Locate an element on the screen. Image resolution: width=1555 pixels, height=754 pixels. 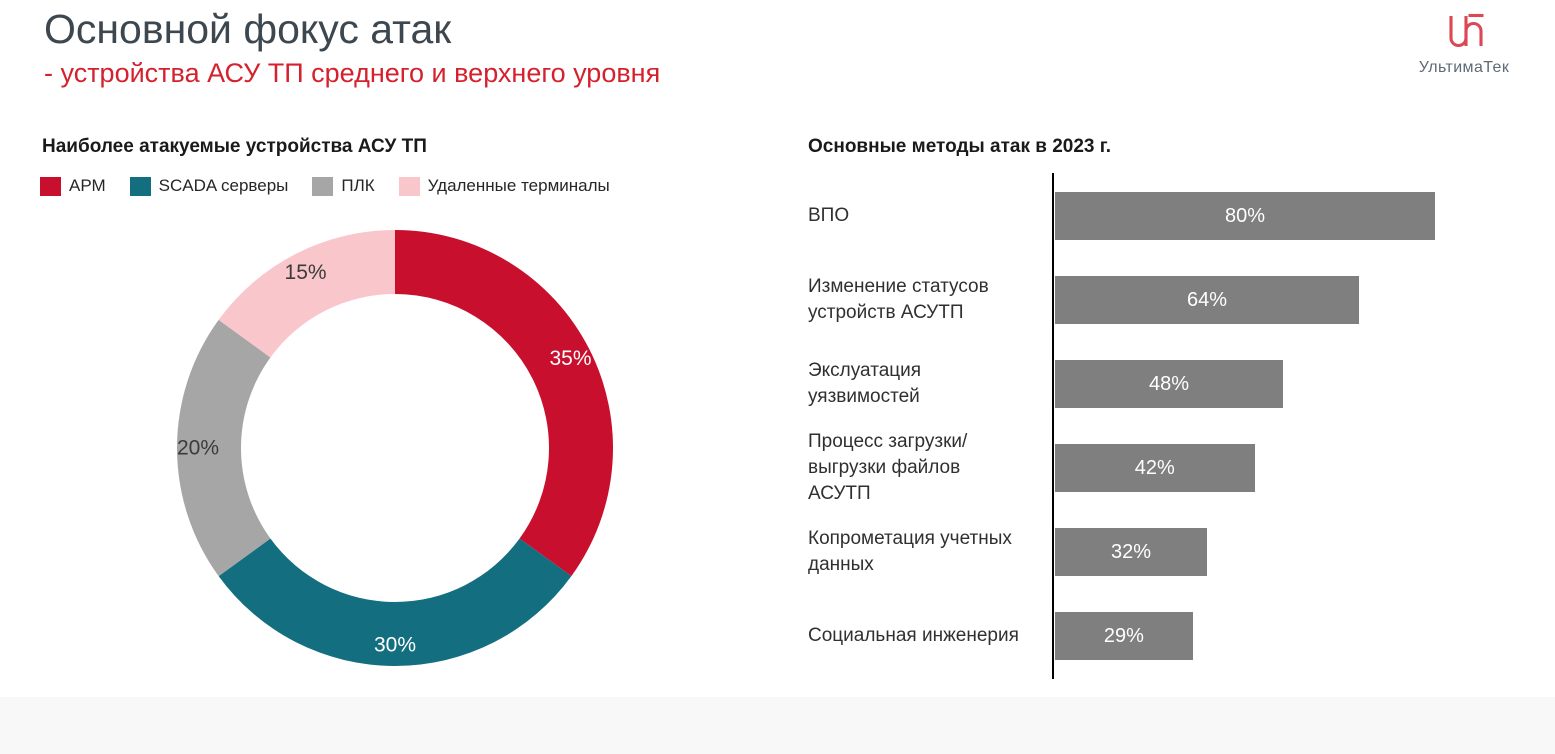
bar-track: 48% is located at coordinates (1300, 384).